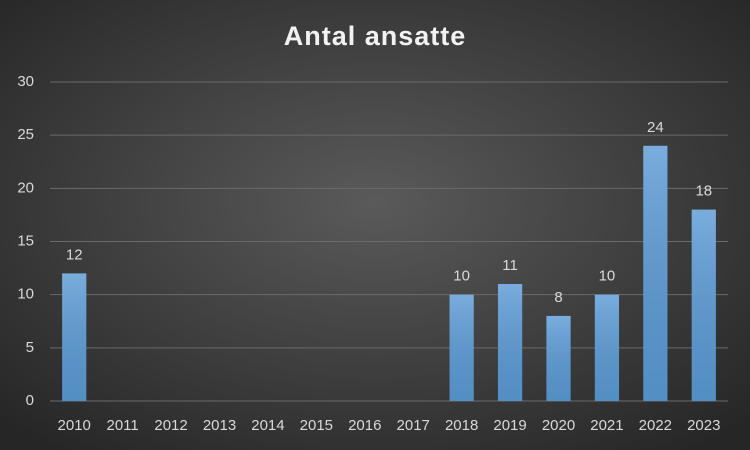  Describe the element at coordinates (25, 134) in the screenshot. I see `y-tick-label: 25` at that location.